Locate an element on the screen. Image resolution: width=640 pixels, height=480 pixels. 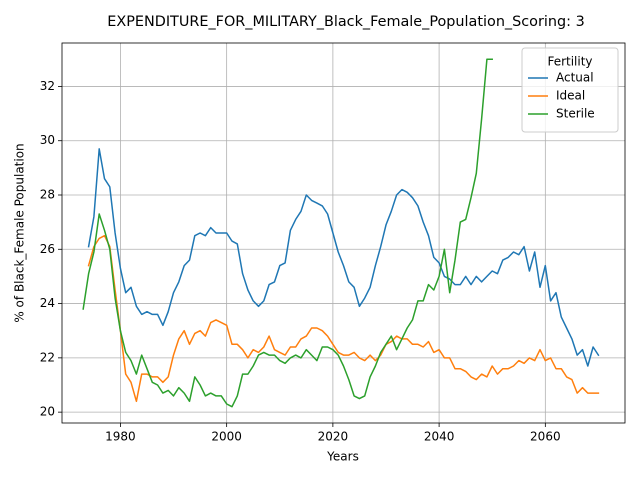
y-axis-ticks: 20 22 24 26 28 30 32 is located at coordinates (51, 249).